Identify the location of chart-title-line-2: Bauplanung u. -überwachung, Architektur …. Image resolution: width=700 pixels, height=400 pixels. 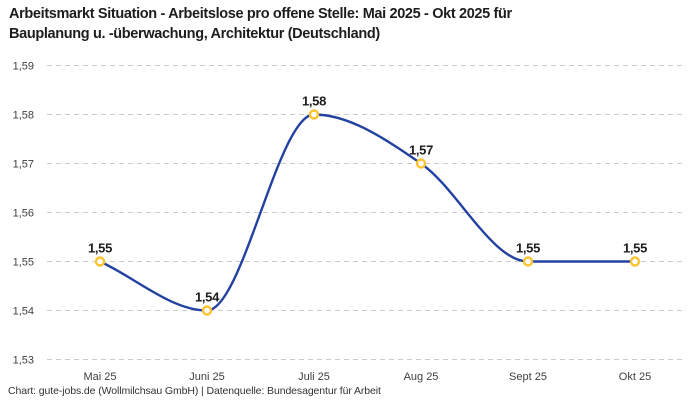
(194, 33).